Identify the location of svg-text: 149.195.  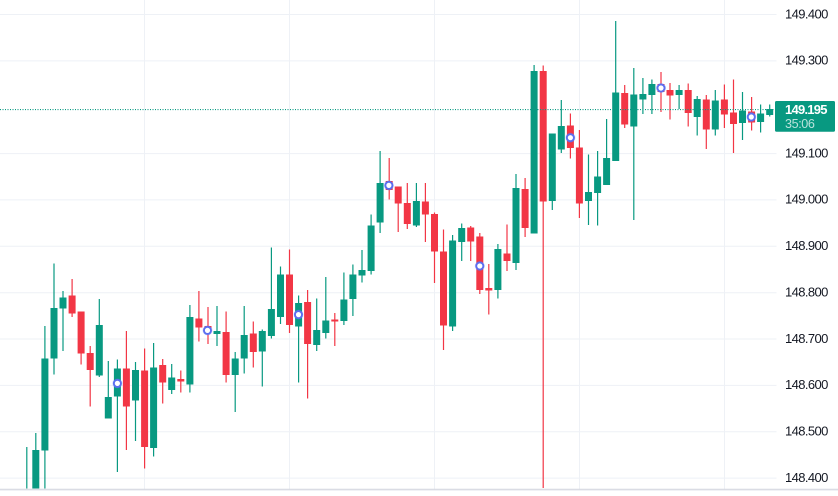
(806, 109).